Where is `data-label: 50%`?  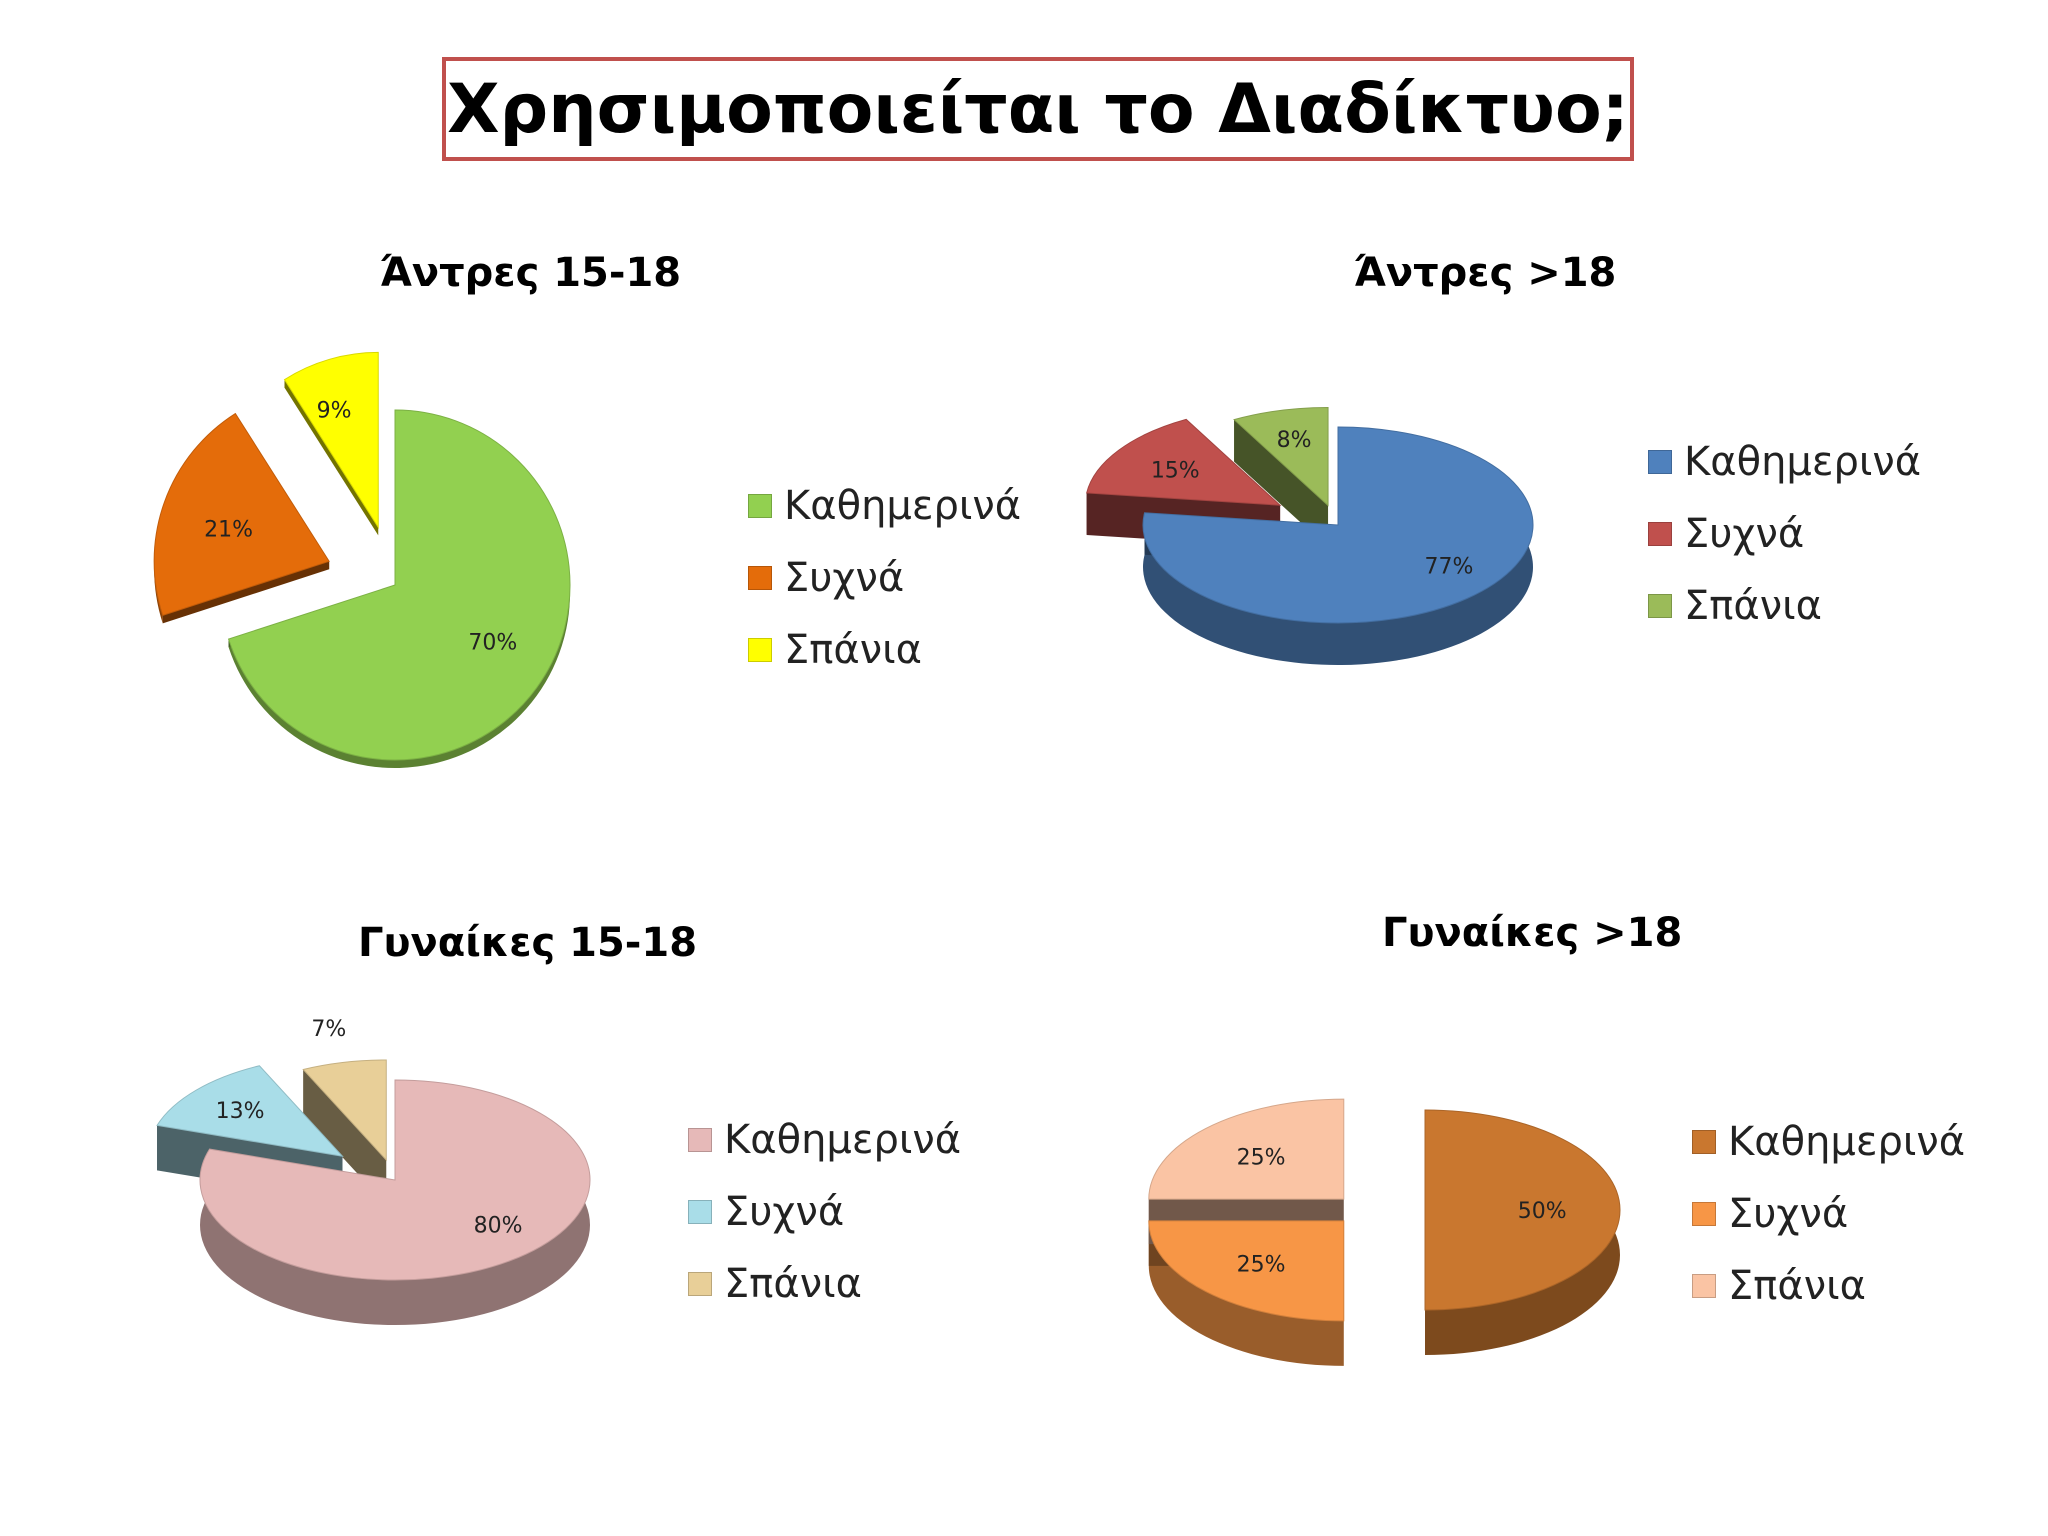 data-label: 50% is located at coordinates (1542, 1211).